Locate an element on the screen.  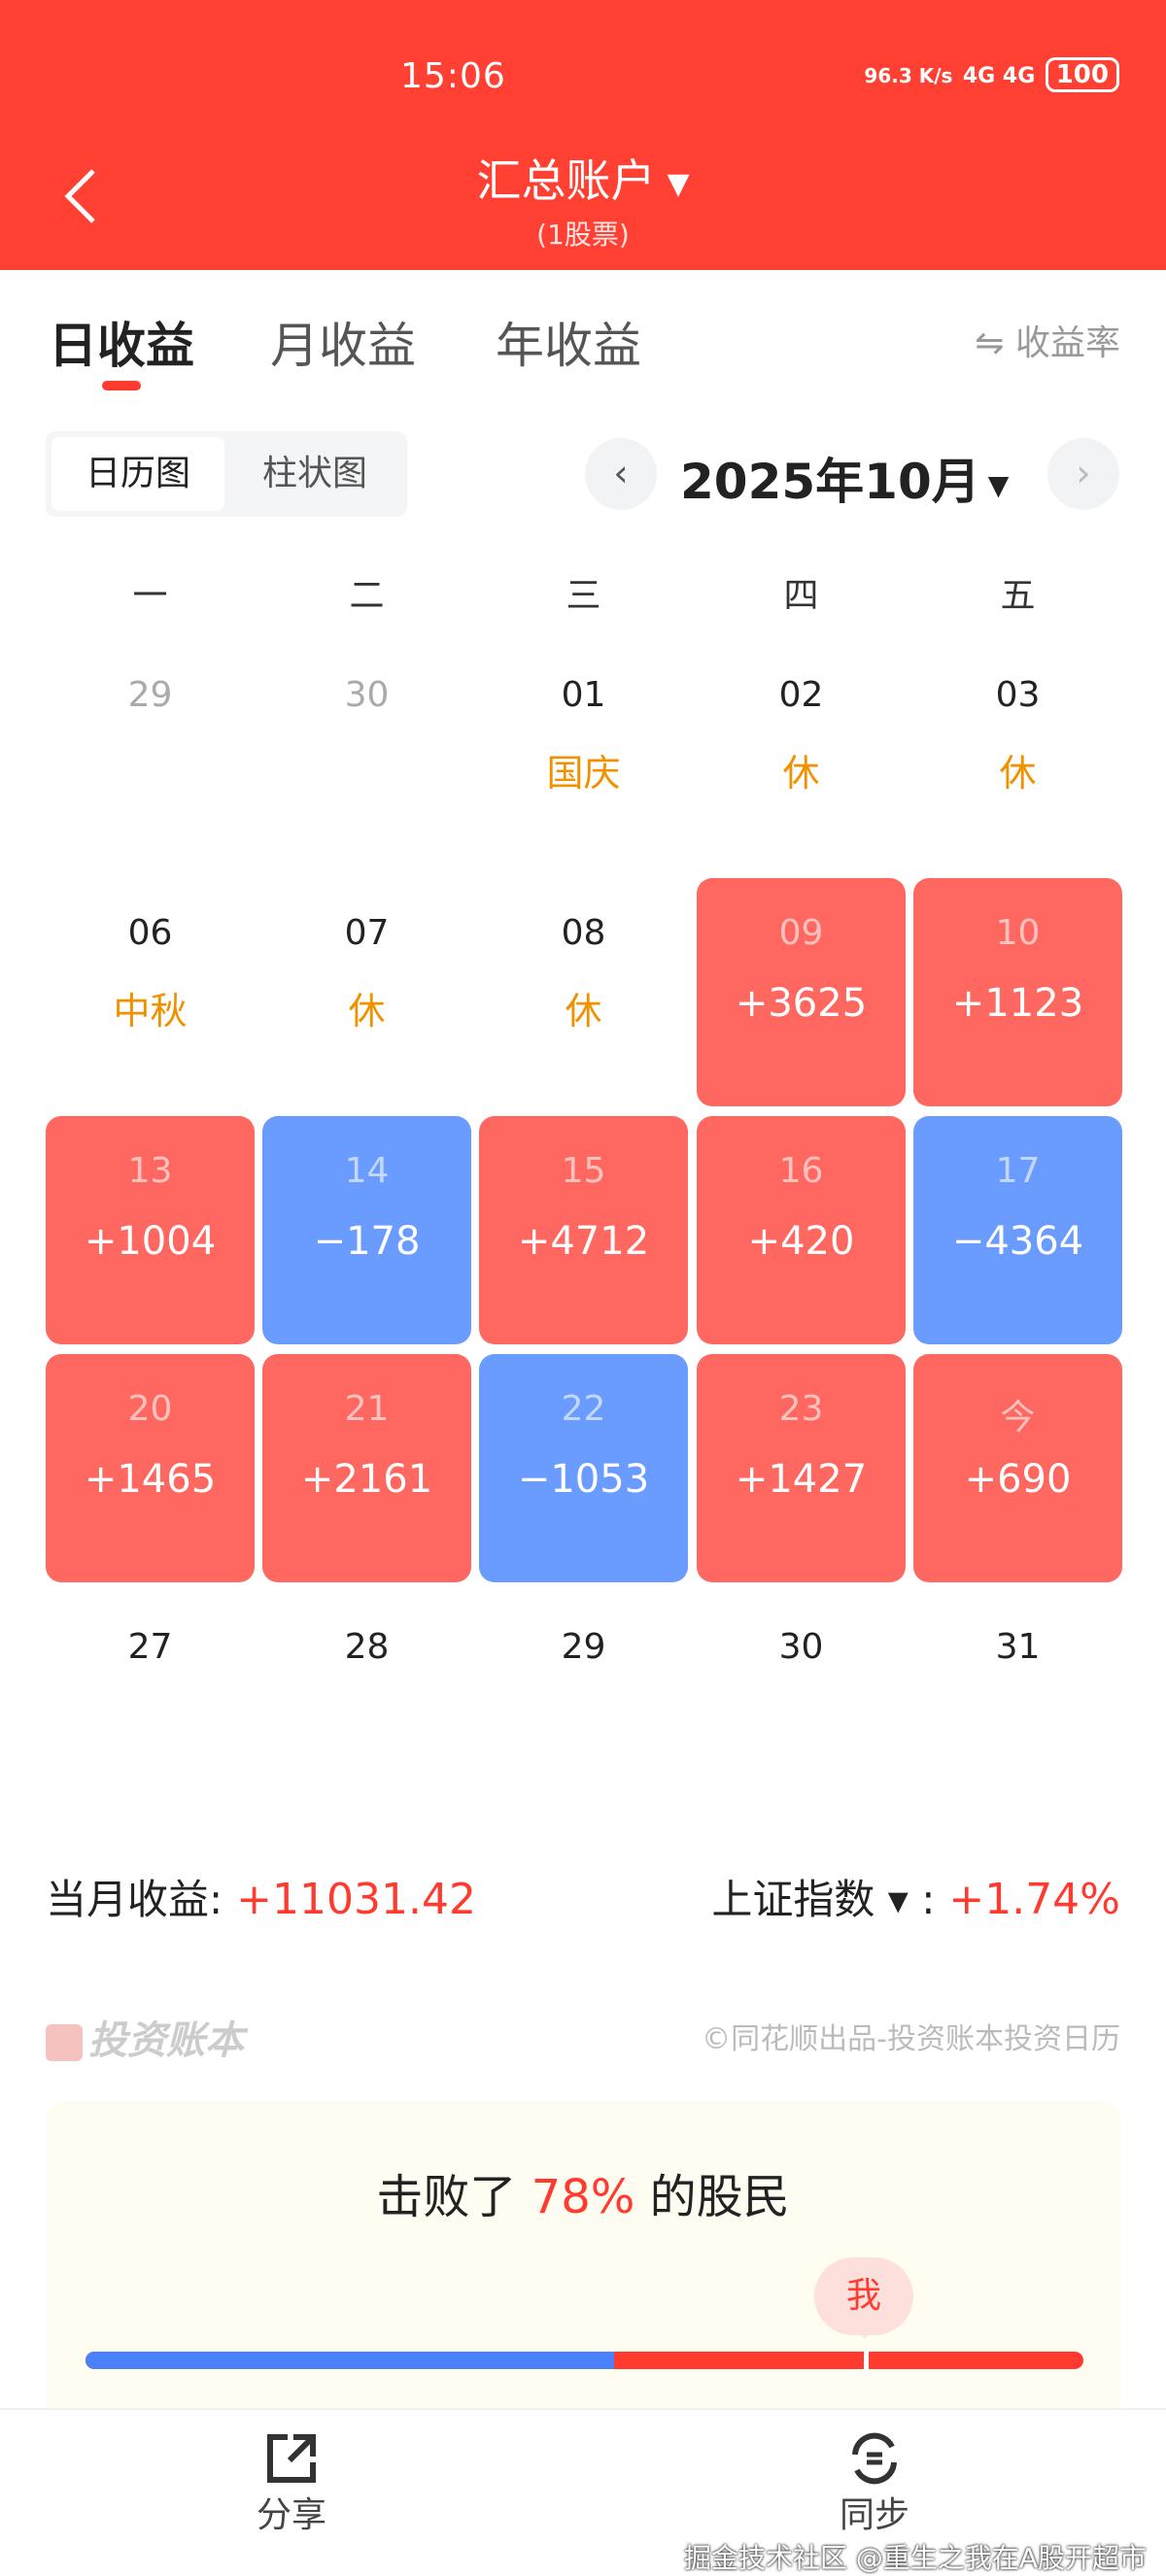
sync-label: 同步 is located at coordinates (874, 2515).